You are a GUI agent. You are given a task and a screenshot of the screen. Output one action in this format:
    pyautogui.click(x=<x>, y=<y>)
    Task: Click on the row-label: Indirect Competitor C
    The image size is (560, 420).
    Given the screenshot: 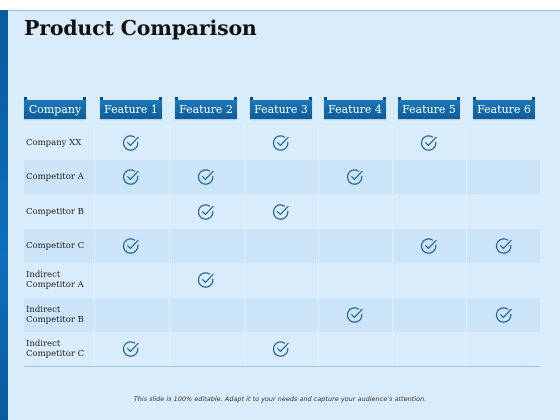 What is the action you would take?
    pyautogui.click(x=55, y=348)
    